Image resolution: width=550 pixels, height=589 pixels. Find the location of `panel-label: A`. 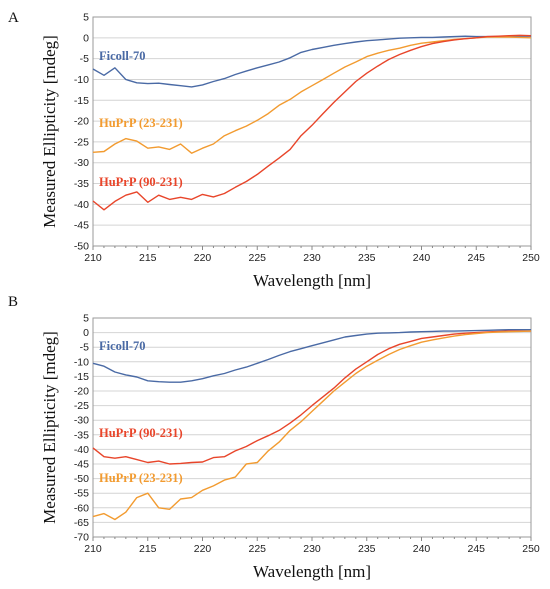

panel-label: A is located at coordinates (13, 18).